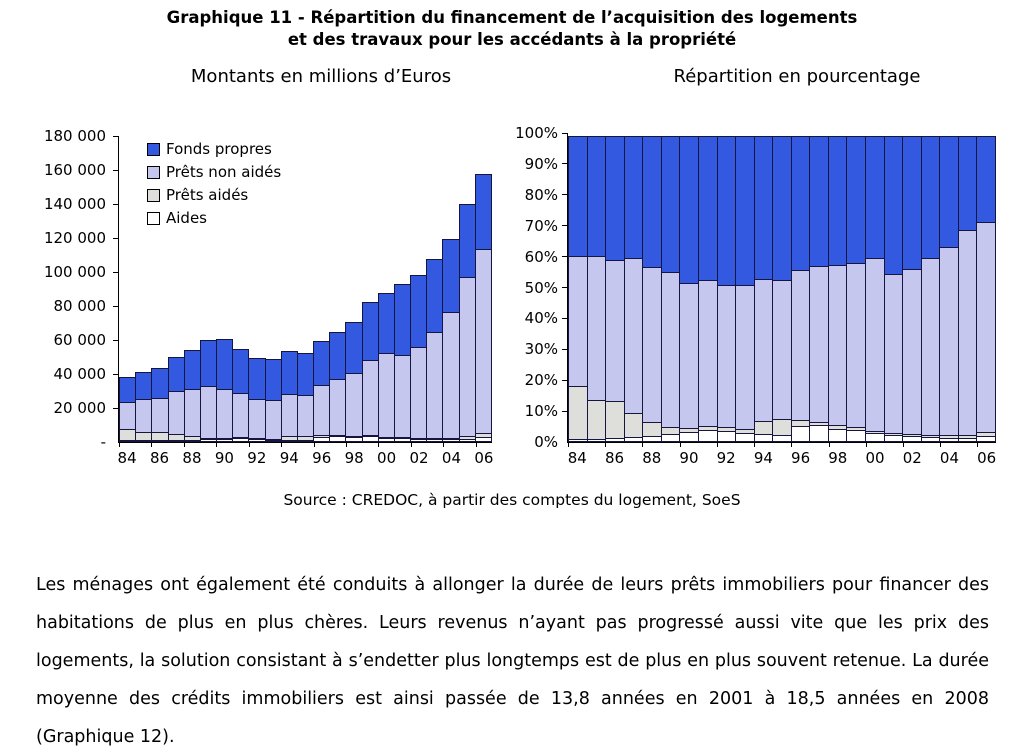 Image resolution: width=1024 pixels, height=749 pixels. Describe the element at coordinates (875, 287) in the screenshot. I see `bar-2000` at that location.